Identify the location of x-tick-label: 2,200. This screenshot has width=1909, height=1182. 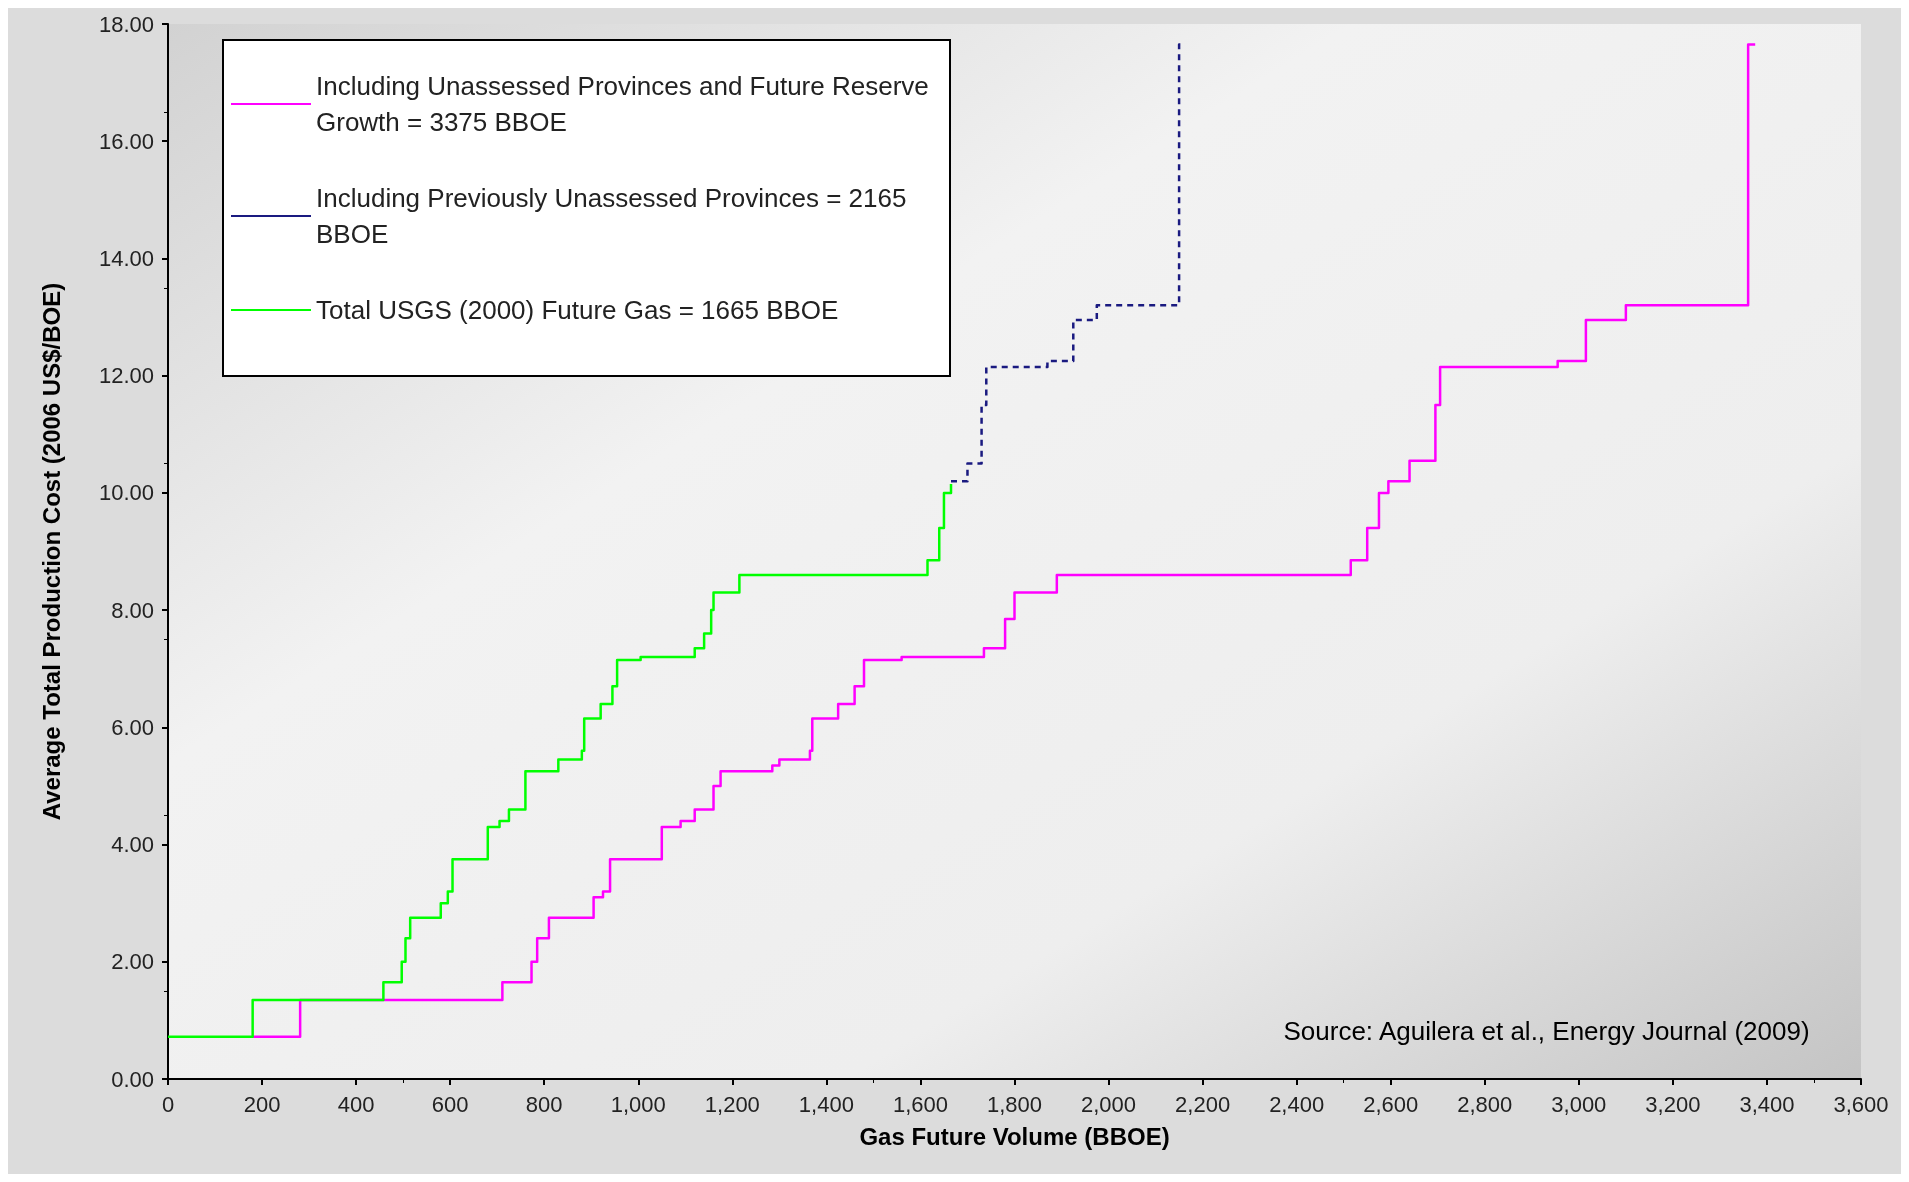
(1203, 1104).